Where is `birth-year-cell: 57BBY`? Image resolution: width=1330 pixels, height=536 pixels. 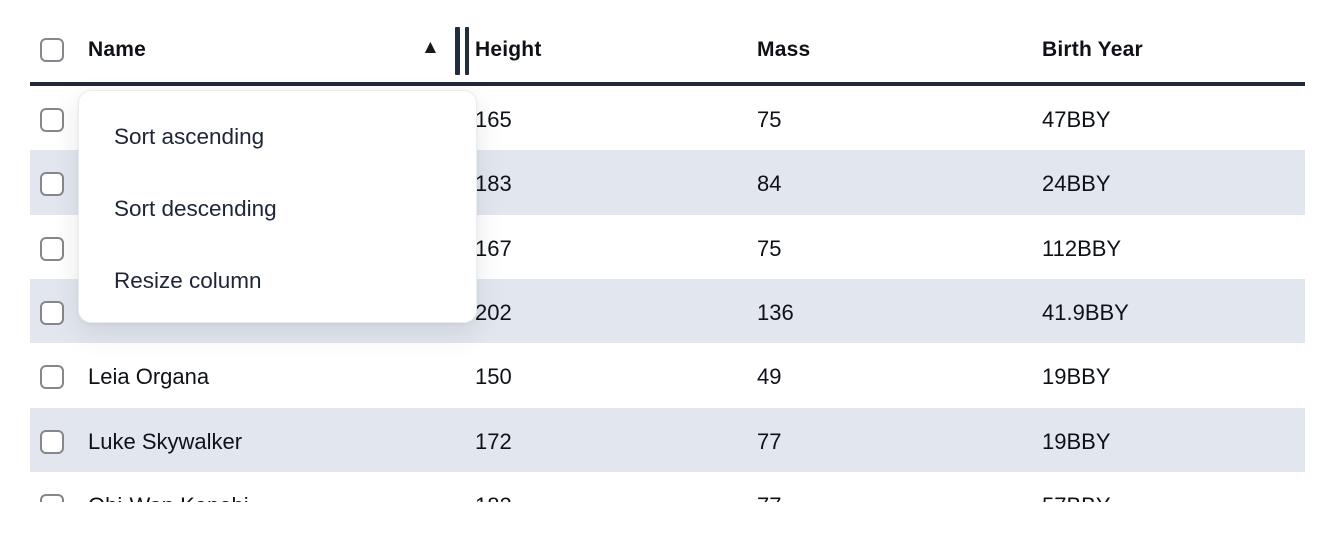
birth-year-cell: 57BBY is located at coordinates (1173, 495).